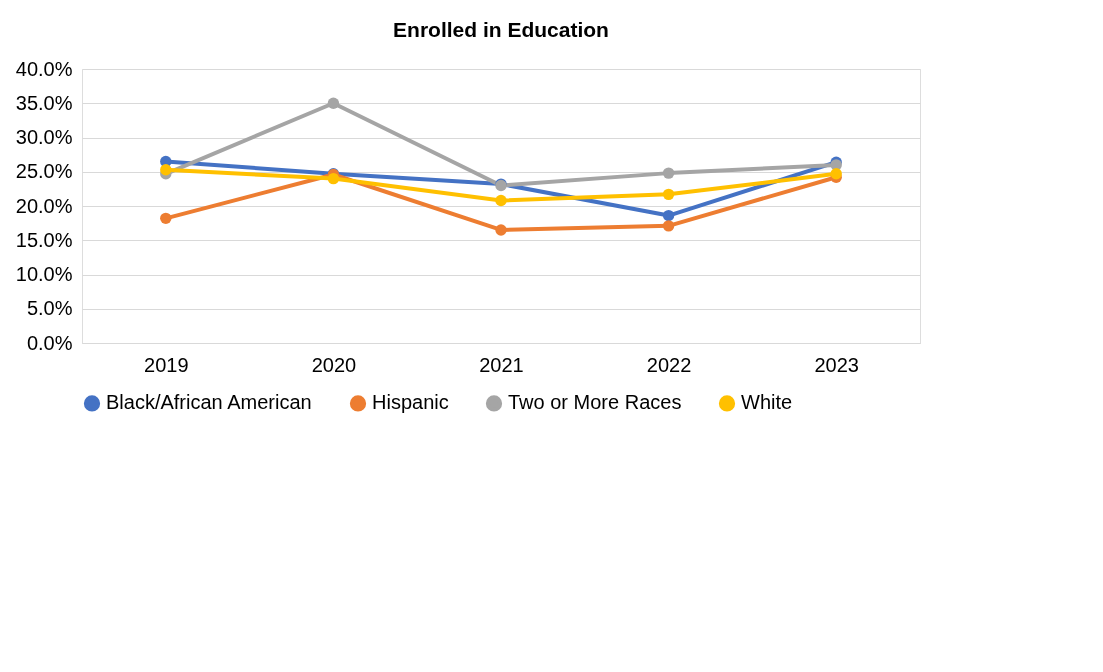  Describe the element at coordinates (49, 342) in the screenshot. I see `y-tick-label: 0.0%` at that location.